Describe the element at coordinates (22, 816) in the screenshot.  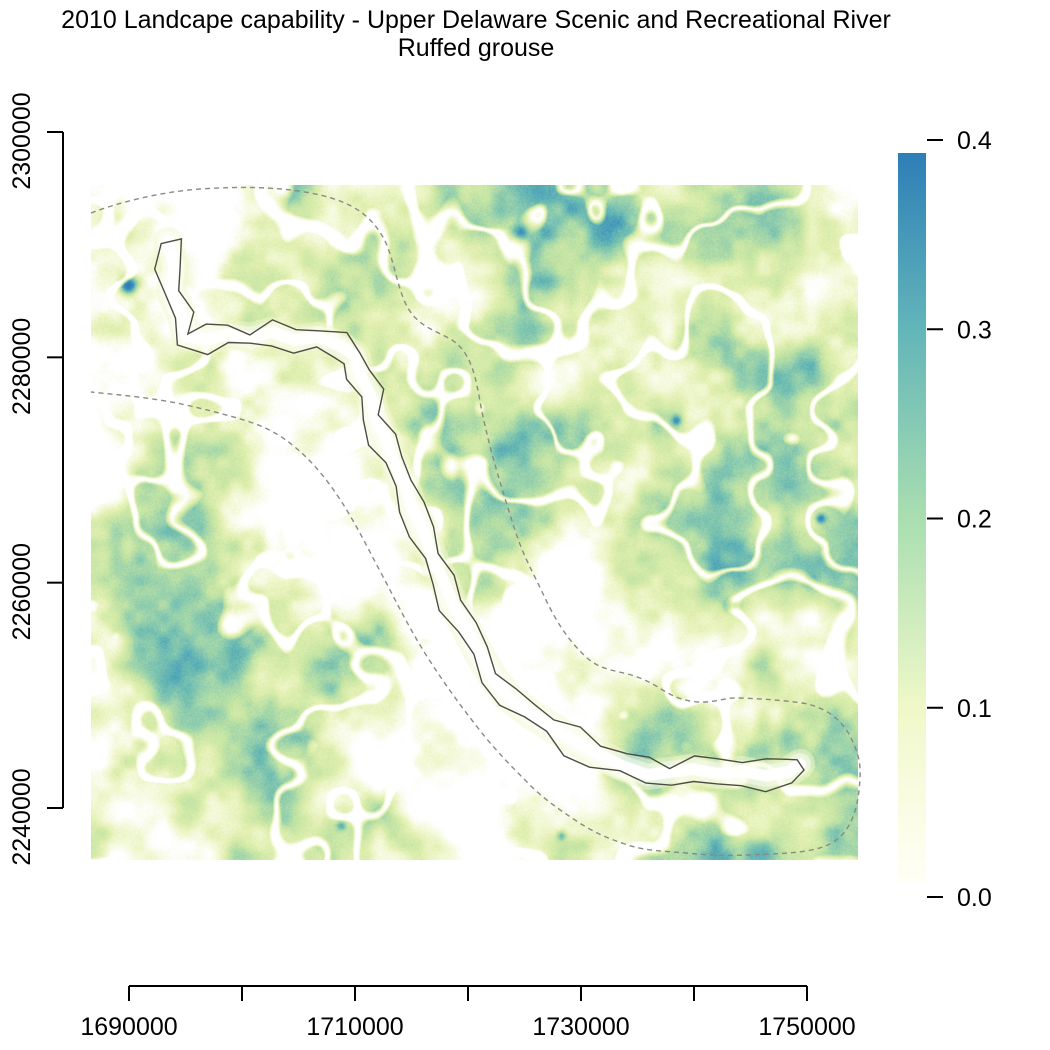
I see `y-axis-tick-label: 2240000` at that location.